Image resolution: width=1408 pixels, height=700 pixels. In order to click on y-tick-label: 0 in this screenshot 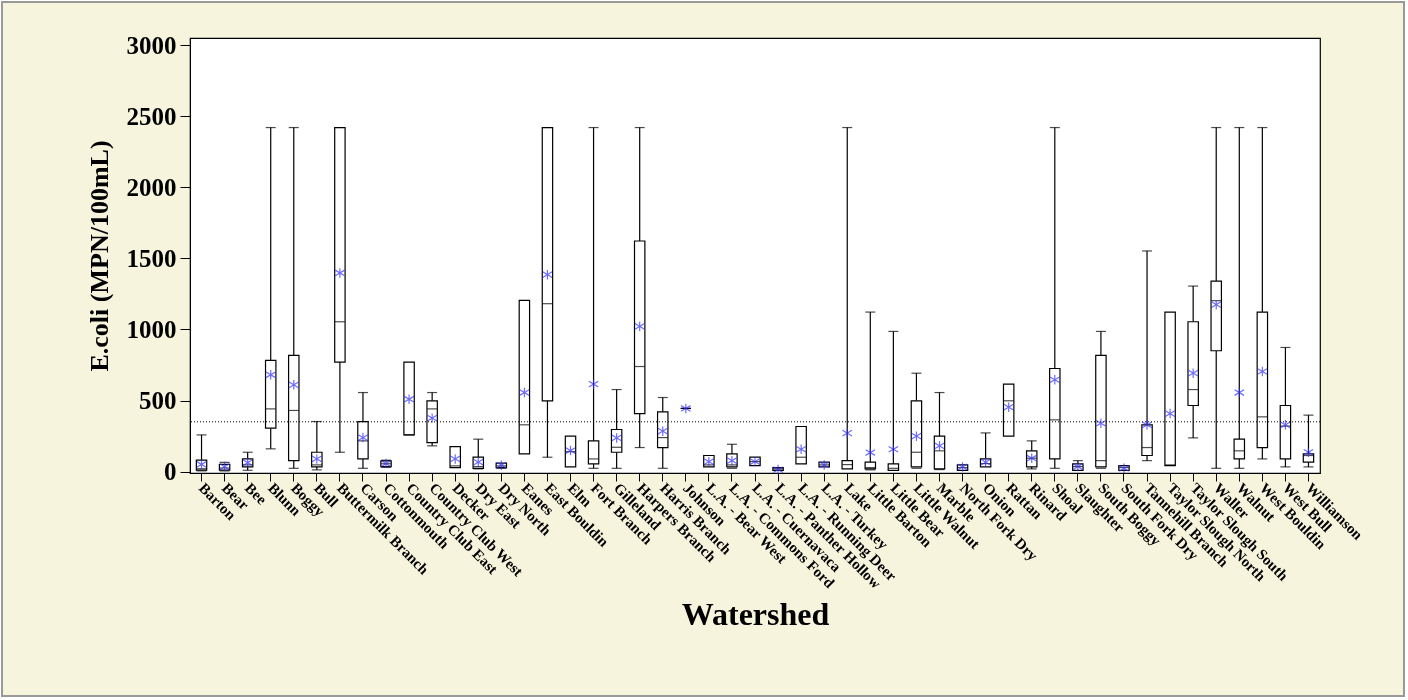, I will do `click(170, 472)`.